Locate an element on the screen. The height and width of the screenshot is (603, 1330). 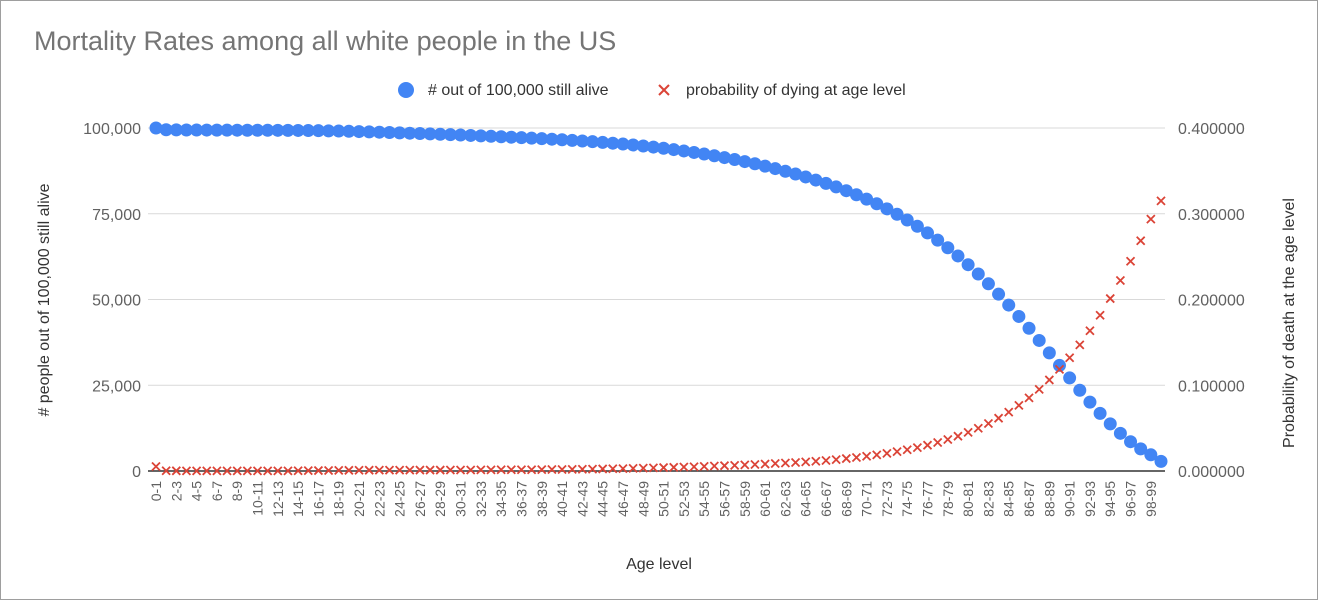
x-tick-label: 6-7 is located at coordinates (217, 491).